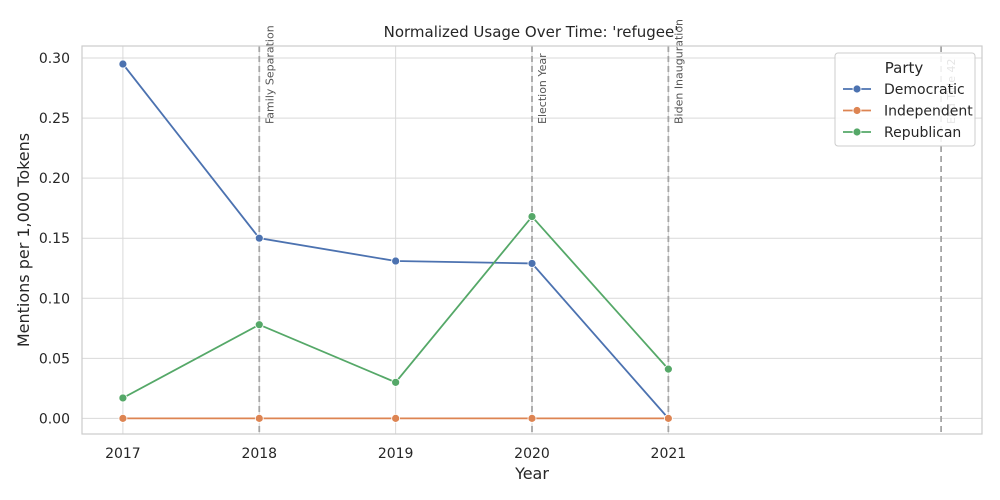 This screenshot has width=1000, height=500. What do you see at coordinates (54, 239) in the screenshot?
I see `y-tick-label: 0.15` at bounding box center [54, 239].